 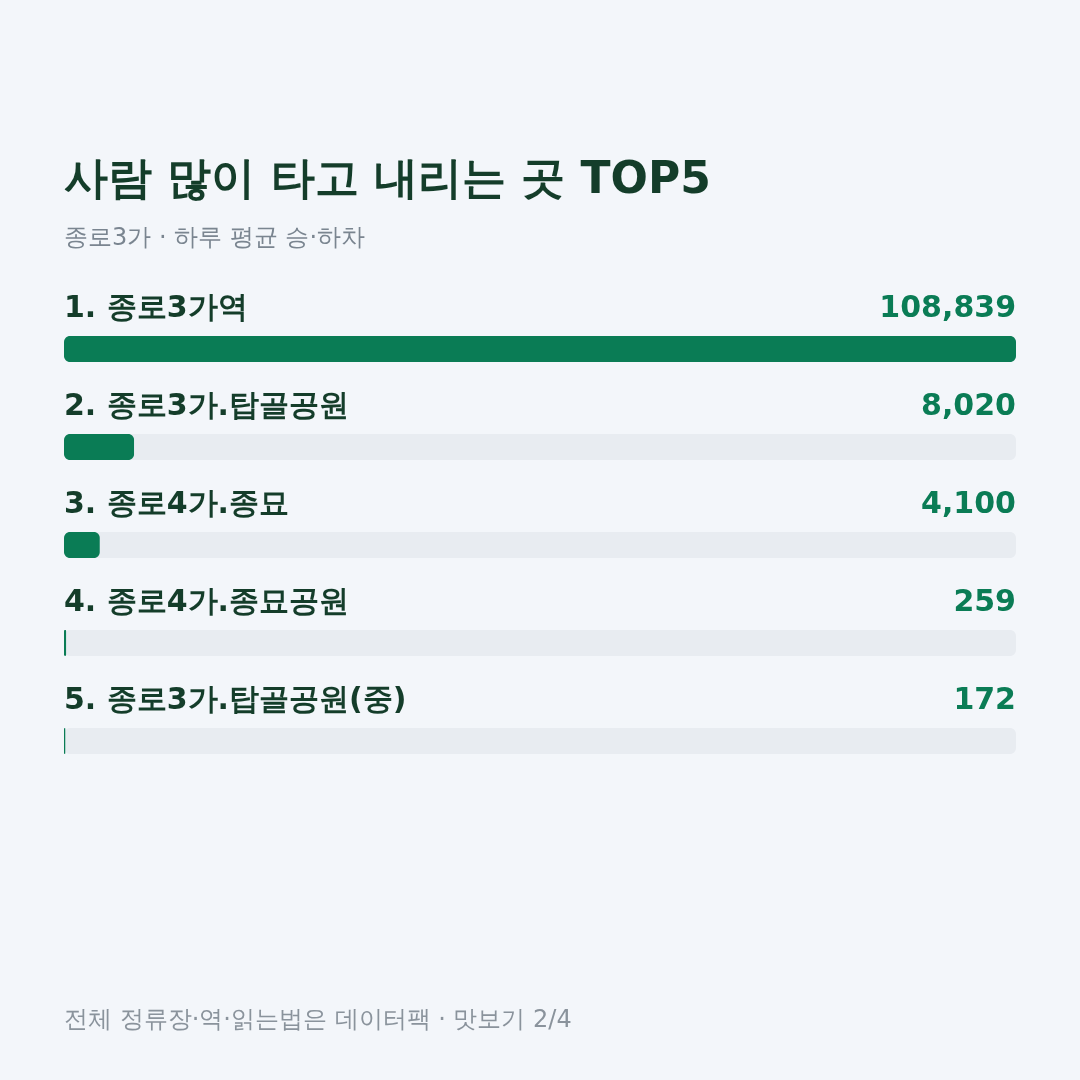 What do you see at coordinates (947, 306) in the screenshot?
I see `data-label: 108,839` at bounding box center [947, 306].